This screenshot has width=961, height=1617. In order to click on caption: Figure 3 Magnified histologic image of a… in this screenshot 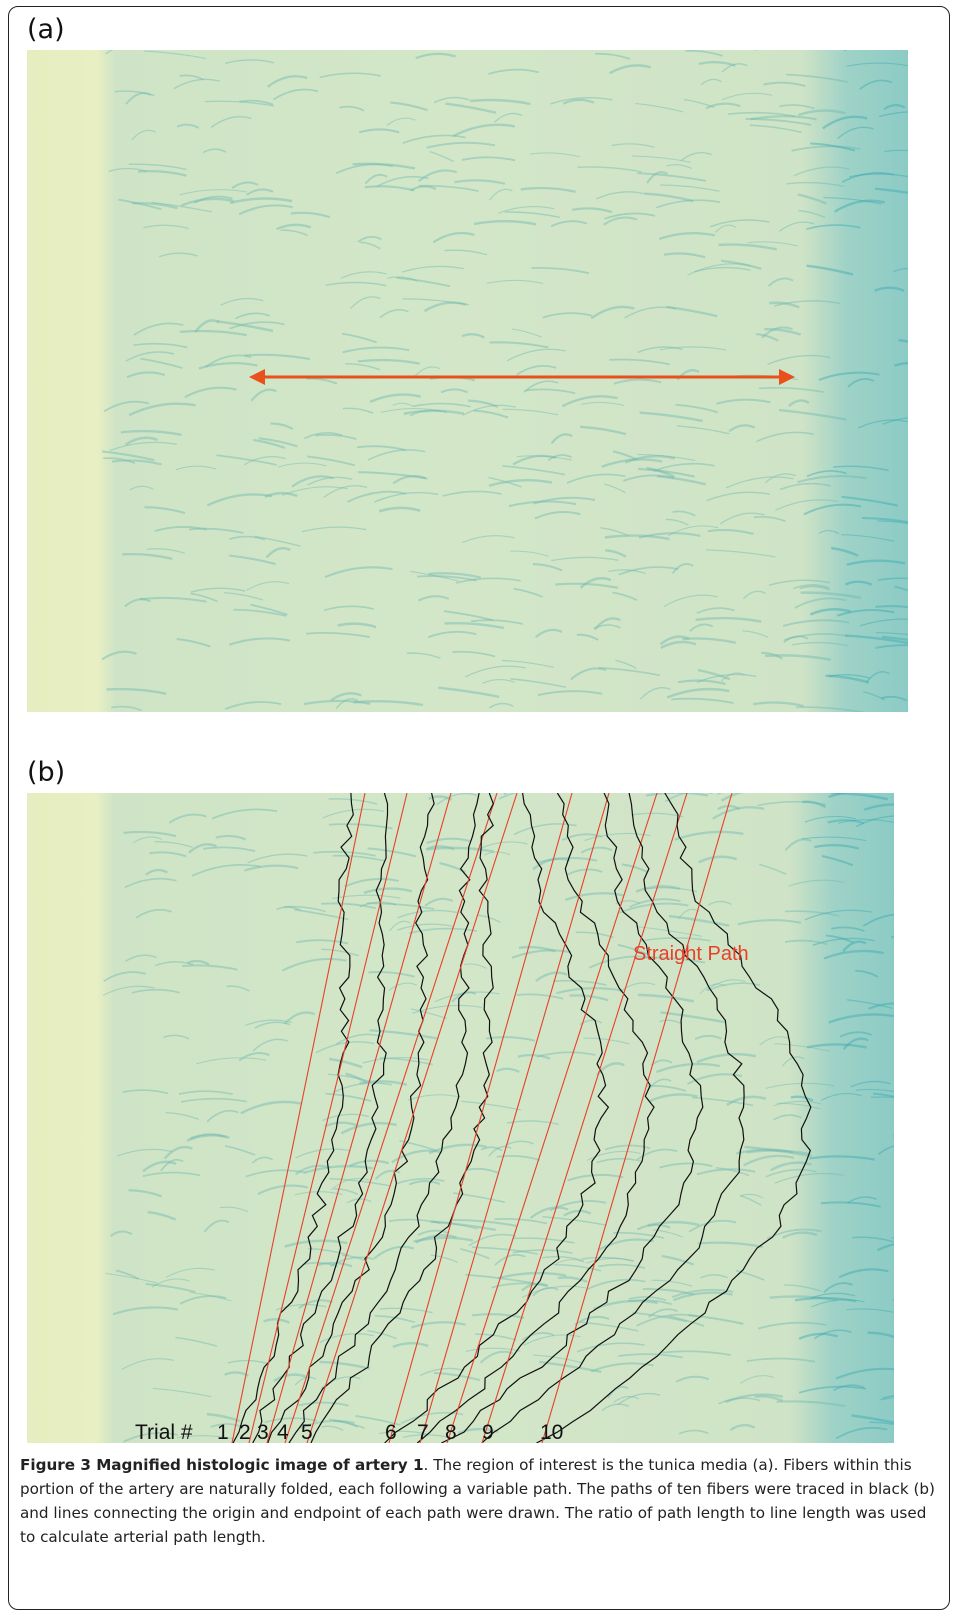, I will do `click(482, 1501)`.